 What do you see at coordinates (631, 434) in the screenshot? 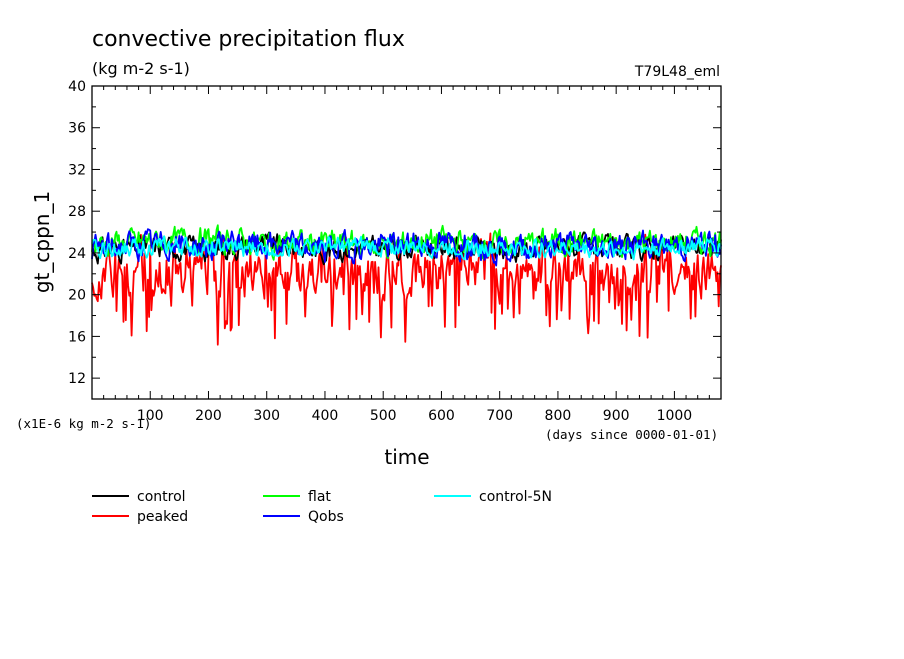
I see `x-unit-note: (days since 0000-01-01)` at bounding box center [631, 434].